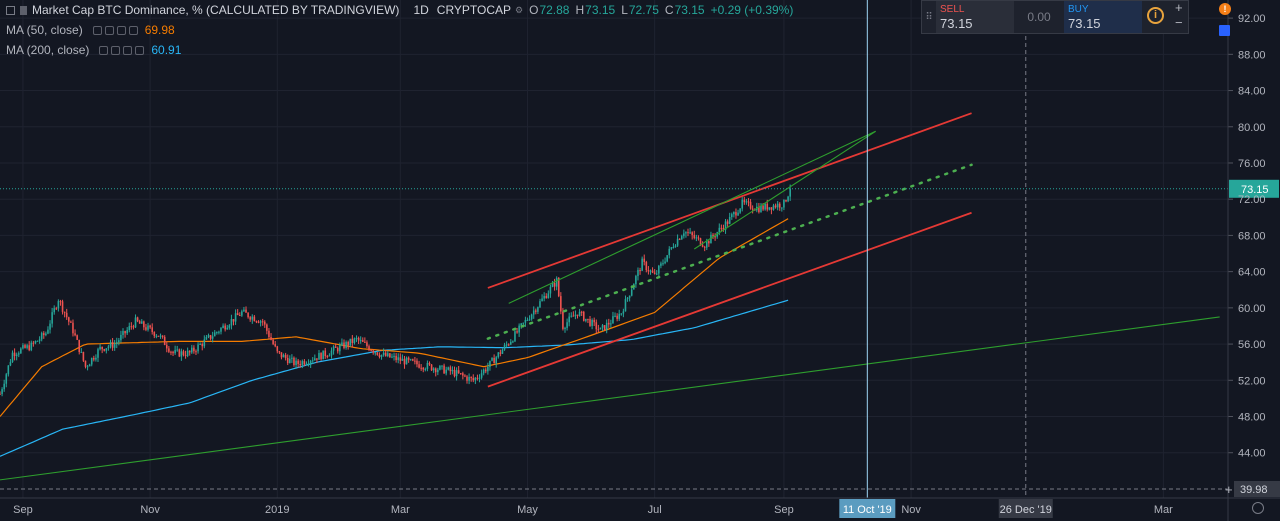 Image resolution: width=1280 pixels, height=521 pixels. What do you see at coordinates (10, 10) in the screenshot?
I see `collapse-icon` at bounding box center [10, 10].